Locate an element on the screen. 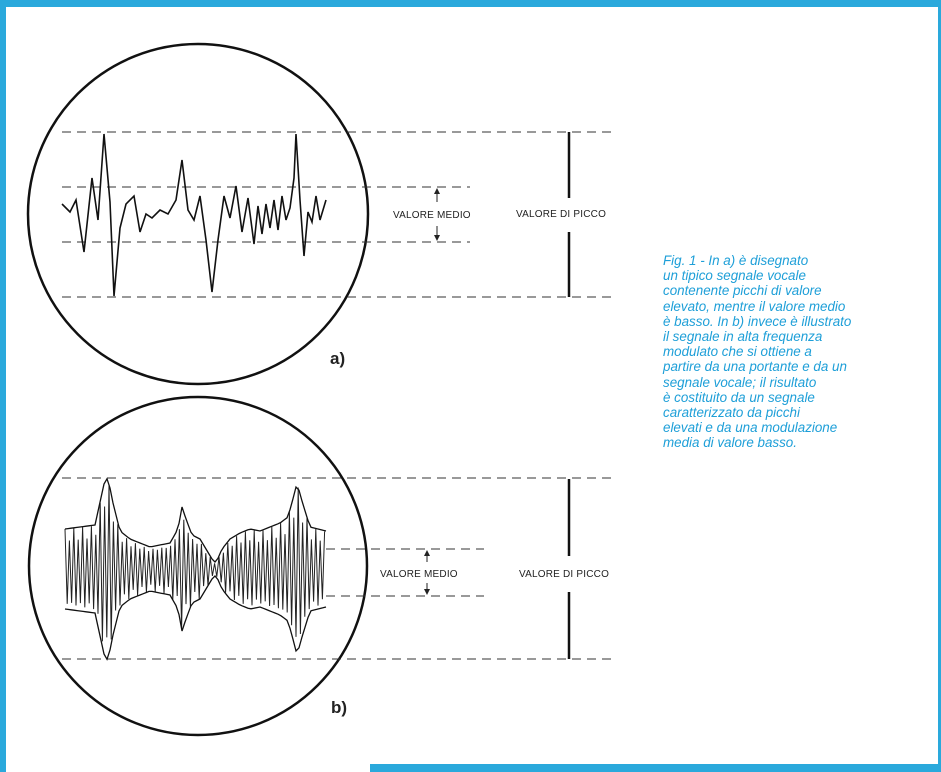 This screenshot has height=772, width=941. mean-arrowhead-down-b is located at coordinates (427, 592).